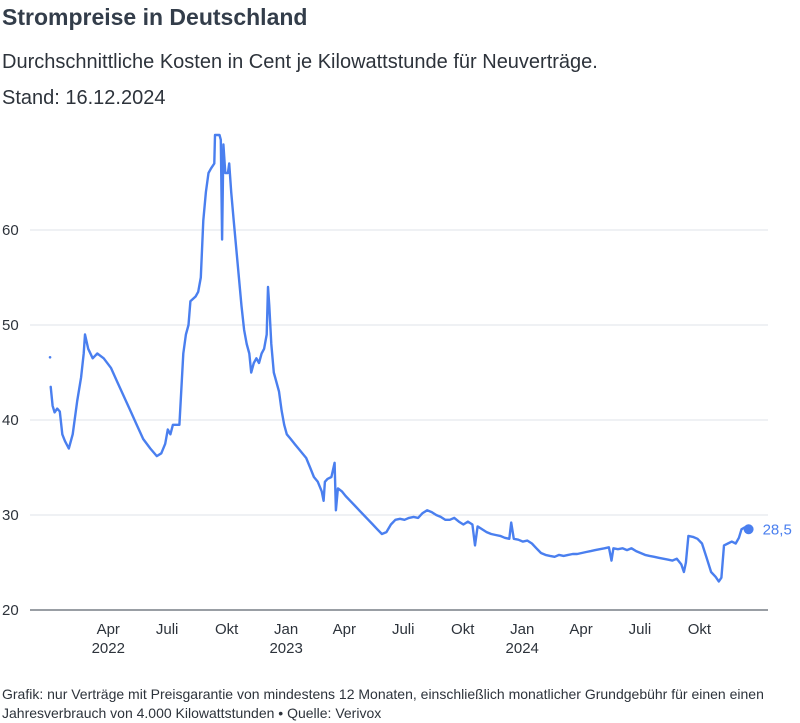 This screenshot has width=800, height=723. Describe the element at coordinates (84, 98) in the screenshot. I see `chart-date-stamp: Stand: 16.12.2024` at that location.